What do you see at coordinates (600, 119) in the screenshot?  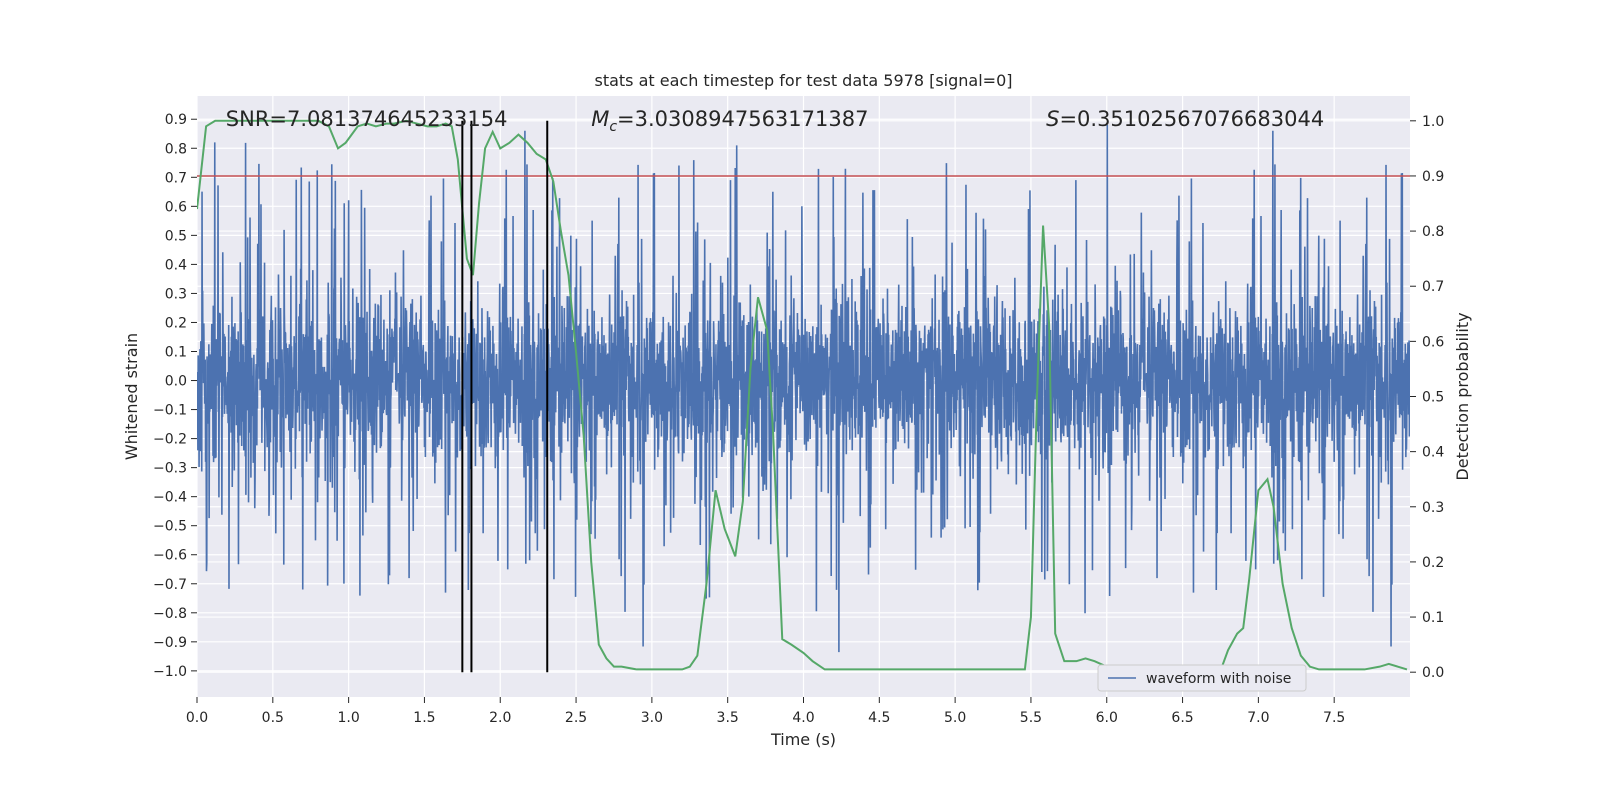 I see `chirp-mass-symbol: M` at bounding box center [600, 119].